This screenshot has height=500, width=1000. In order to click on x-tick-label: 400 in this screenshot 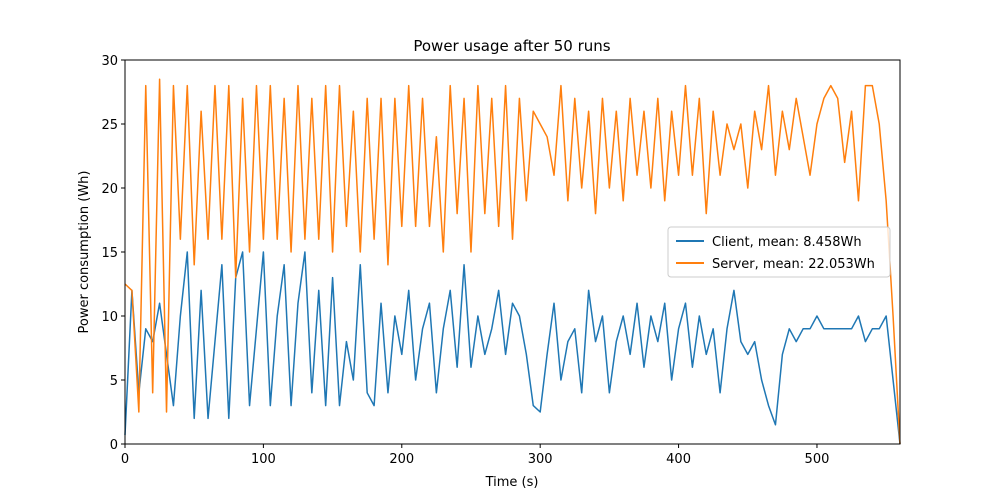, I will do `click(678, 459)`.